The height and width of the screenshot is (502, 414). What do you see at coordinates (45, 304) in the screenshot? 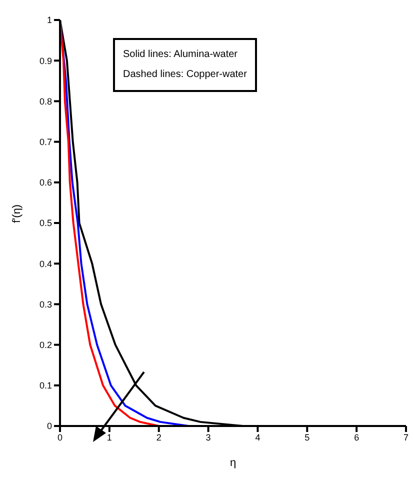
I see `y-tick-label: 0.3` at bounding box center [45, 304].